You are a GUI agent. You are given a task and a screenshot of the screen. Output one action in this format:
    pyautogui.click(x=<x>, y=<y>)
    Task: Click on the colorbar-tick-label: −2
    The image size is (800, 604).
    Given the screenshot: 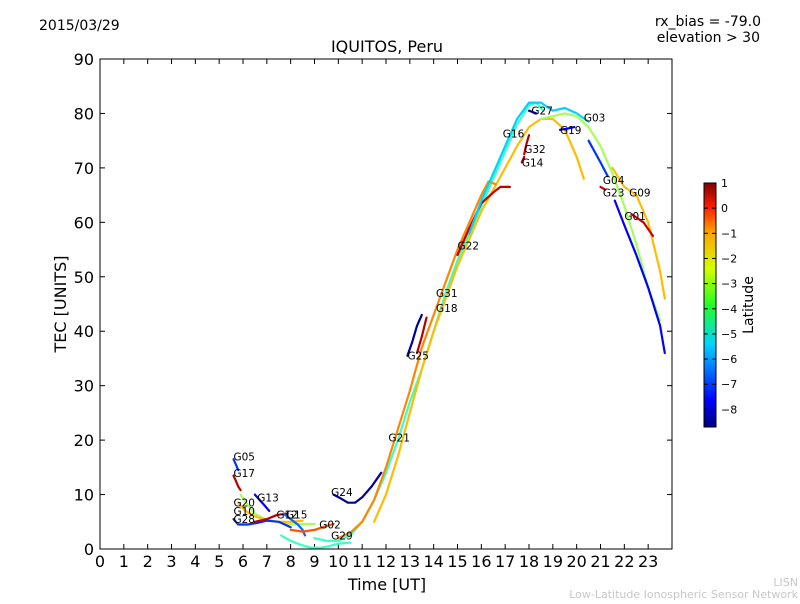 What is the action you would take?
    pyautogui.click(x=729, y=258)
    